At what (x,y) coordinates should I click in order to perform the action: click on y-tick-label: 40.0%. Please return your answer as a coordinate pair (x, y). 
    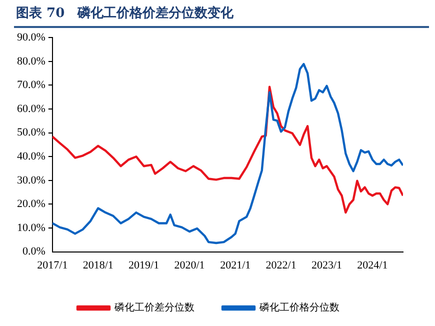
    Looking at the image, I should click on (31, 156).